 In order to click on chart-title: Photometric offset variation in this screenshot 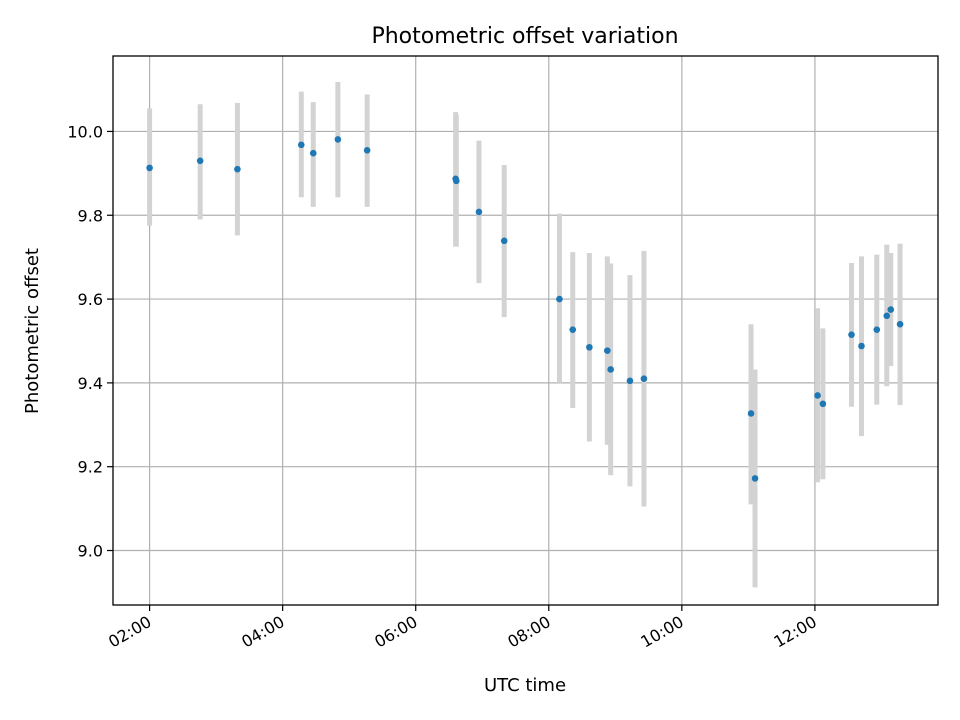, I will do `click(524, 36)`.